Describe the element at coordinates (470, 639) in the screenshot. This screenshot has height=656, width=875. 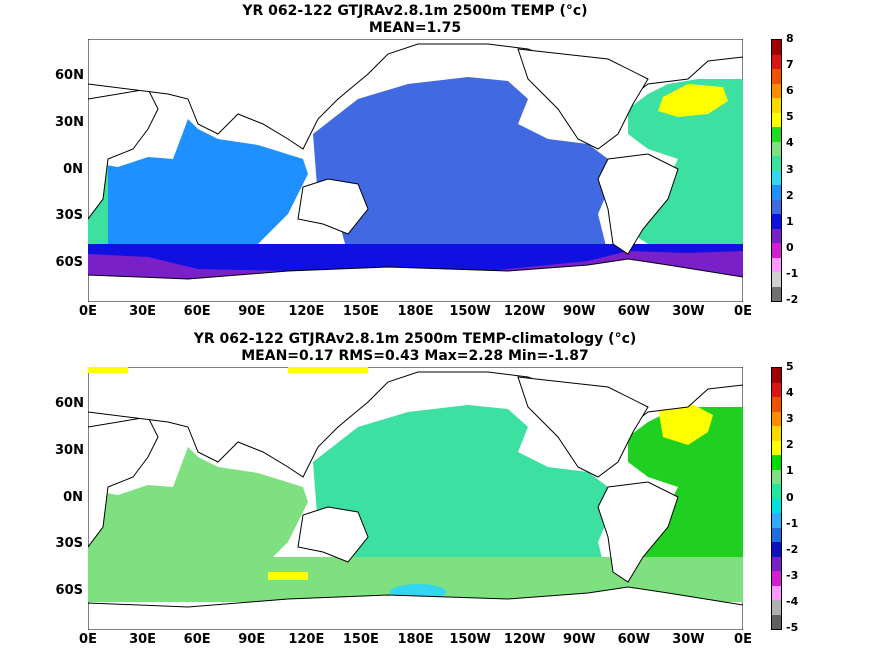
I see `p2-lon-label: 150W` at that location.